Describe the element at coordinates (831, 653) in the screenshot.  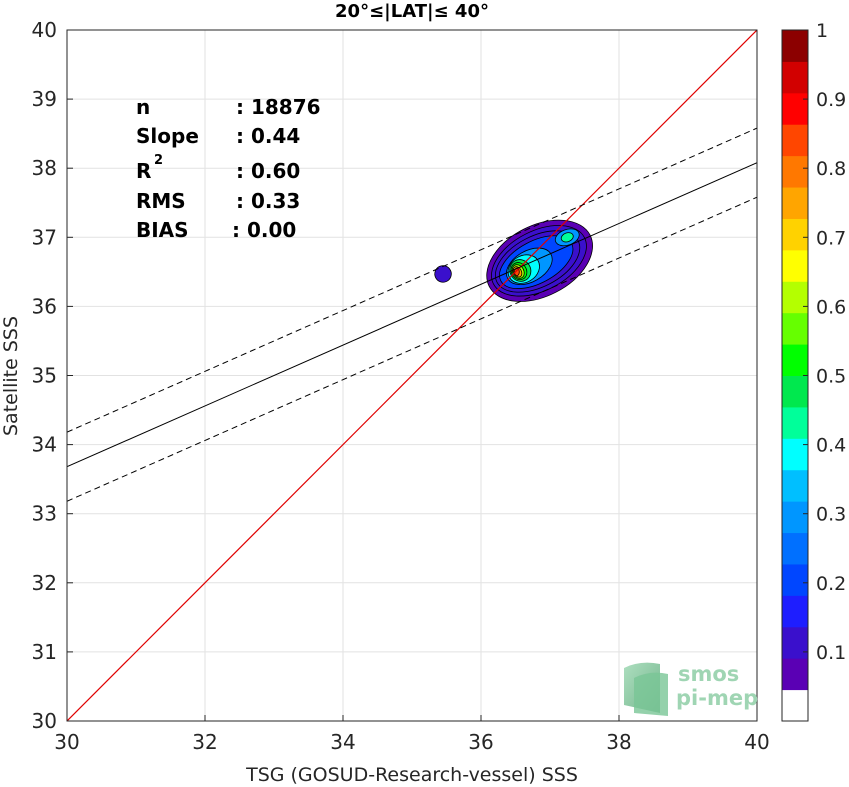
I see `colorbar-tick-label: 0.1` at that location.